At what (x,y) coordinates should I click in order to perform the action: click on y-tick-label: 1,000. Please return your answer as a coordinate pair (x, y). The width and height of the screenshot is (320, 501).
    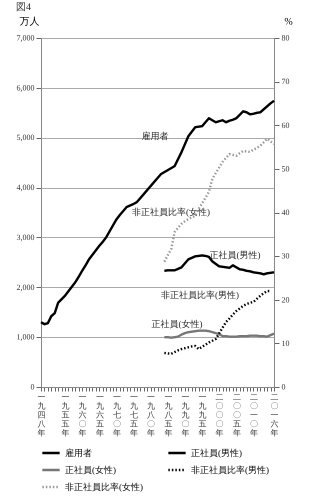
    Looking at the image, I should click on (25, 337).